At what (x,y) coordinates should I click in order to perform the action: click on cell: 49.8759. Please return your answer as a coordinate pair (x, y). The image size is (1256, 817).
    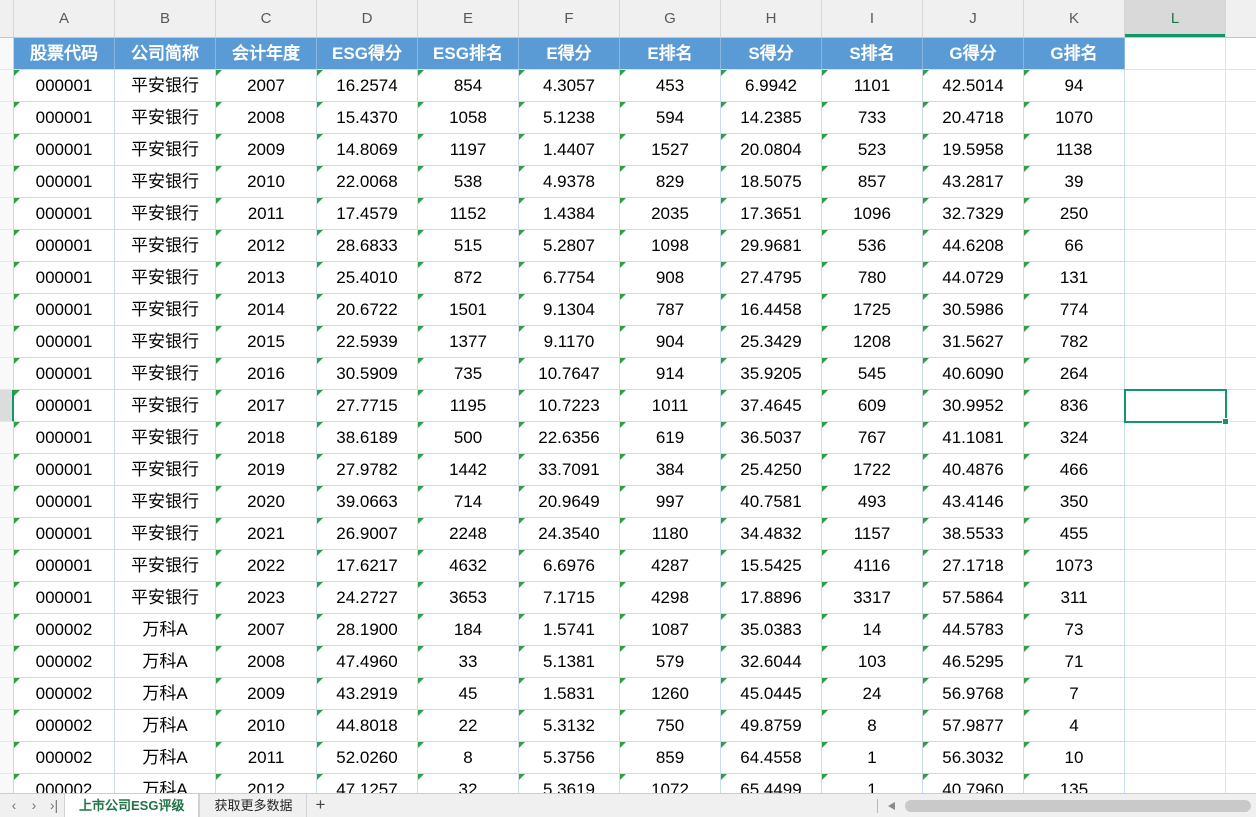
    Looking at the image, I should click on (771, 726).